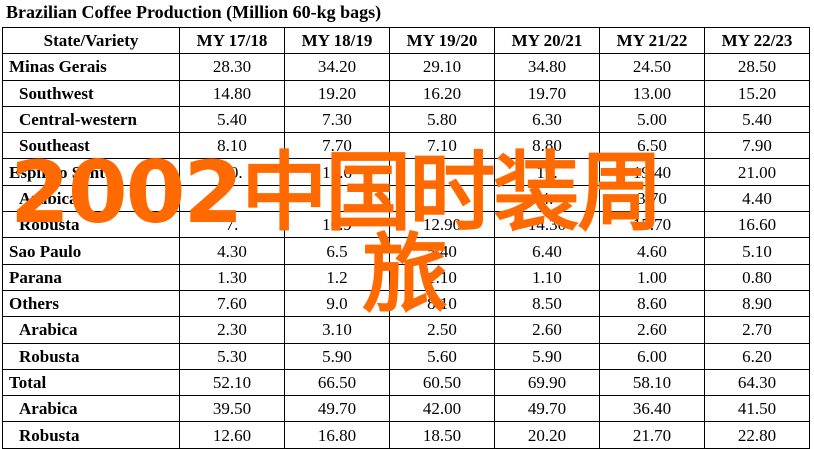 This screenshot has width=814, height=449. Describe the element at coordinates (337, 251) in the screenshot. I see `value-cell: 6.5` at that location.